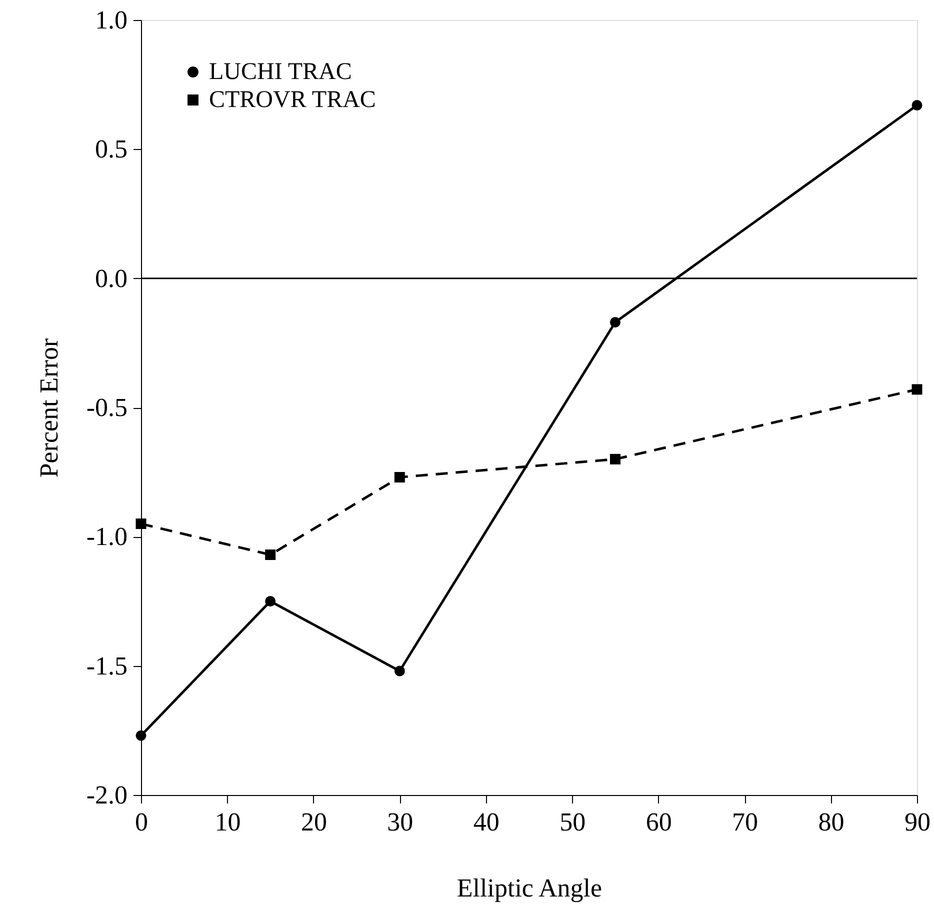 The image size is (934, 912). Describe the element at coordinates (49, 408) in the screenshot. I see `y-axis-title: Percent Error` at that location.